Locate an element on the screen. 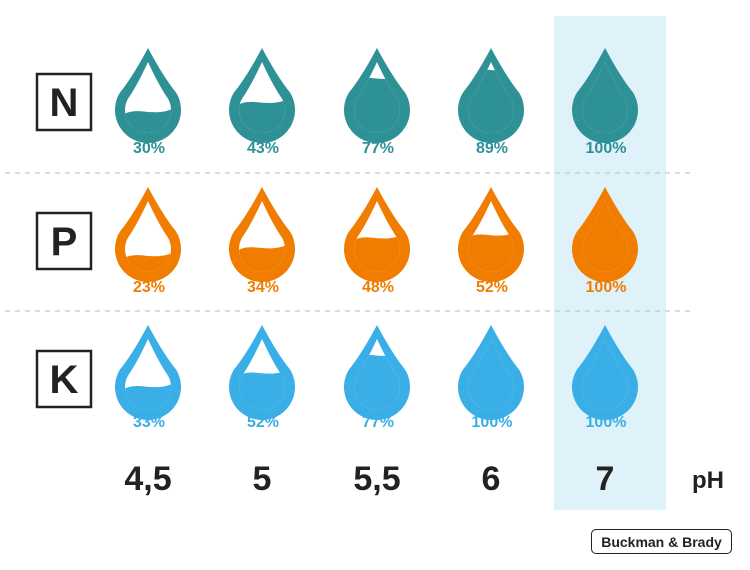 This screenshot has width=750, height=570. percent-label: 89% is located at coordinates (492, 148).